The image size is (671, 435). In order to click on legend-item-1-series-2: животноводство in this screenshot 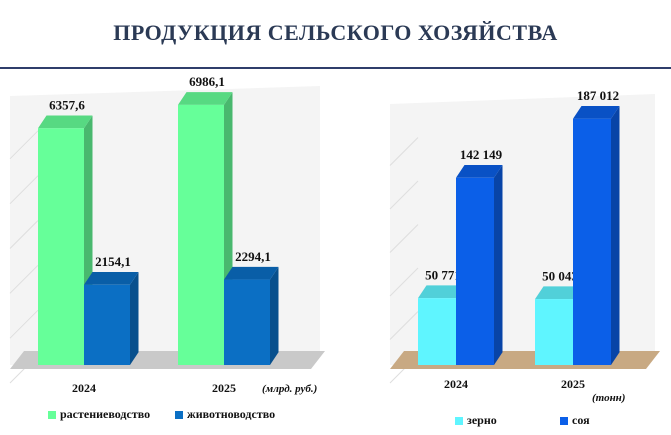, I will do `click(225, 414)`.